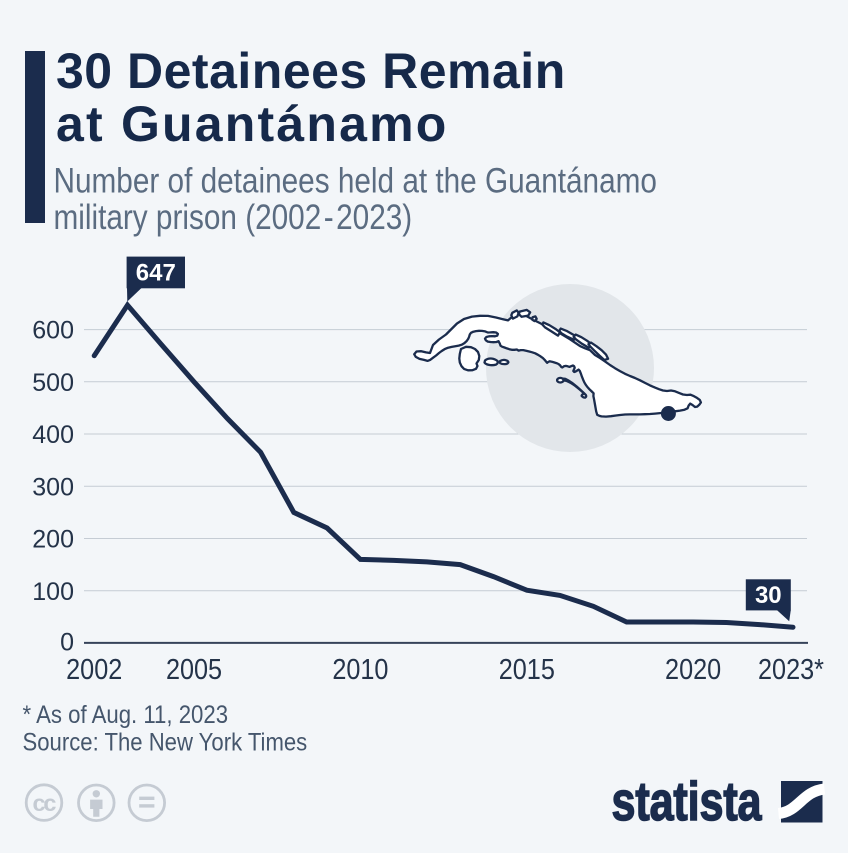  I want to click on svg-text: 100, so click(53, 592).